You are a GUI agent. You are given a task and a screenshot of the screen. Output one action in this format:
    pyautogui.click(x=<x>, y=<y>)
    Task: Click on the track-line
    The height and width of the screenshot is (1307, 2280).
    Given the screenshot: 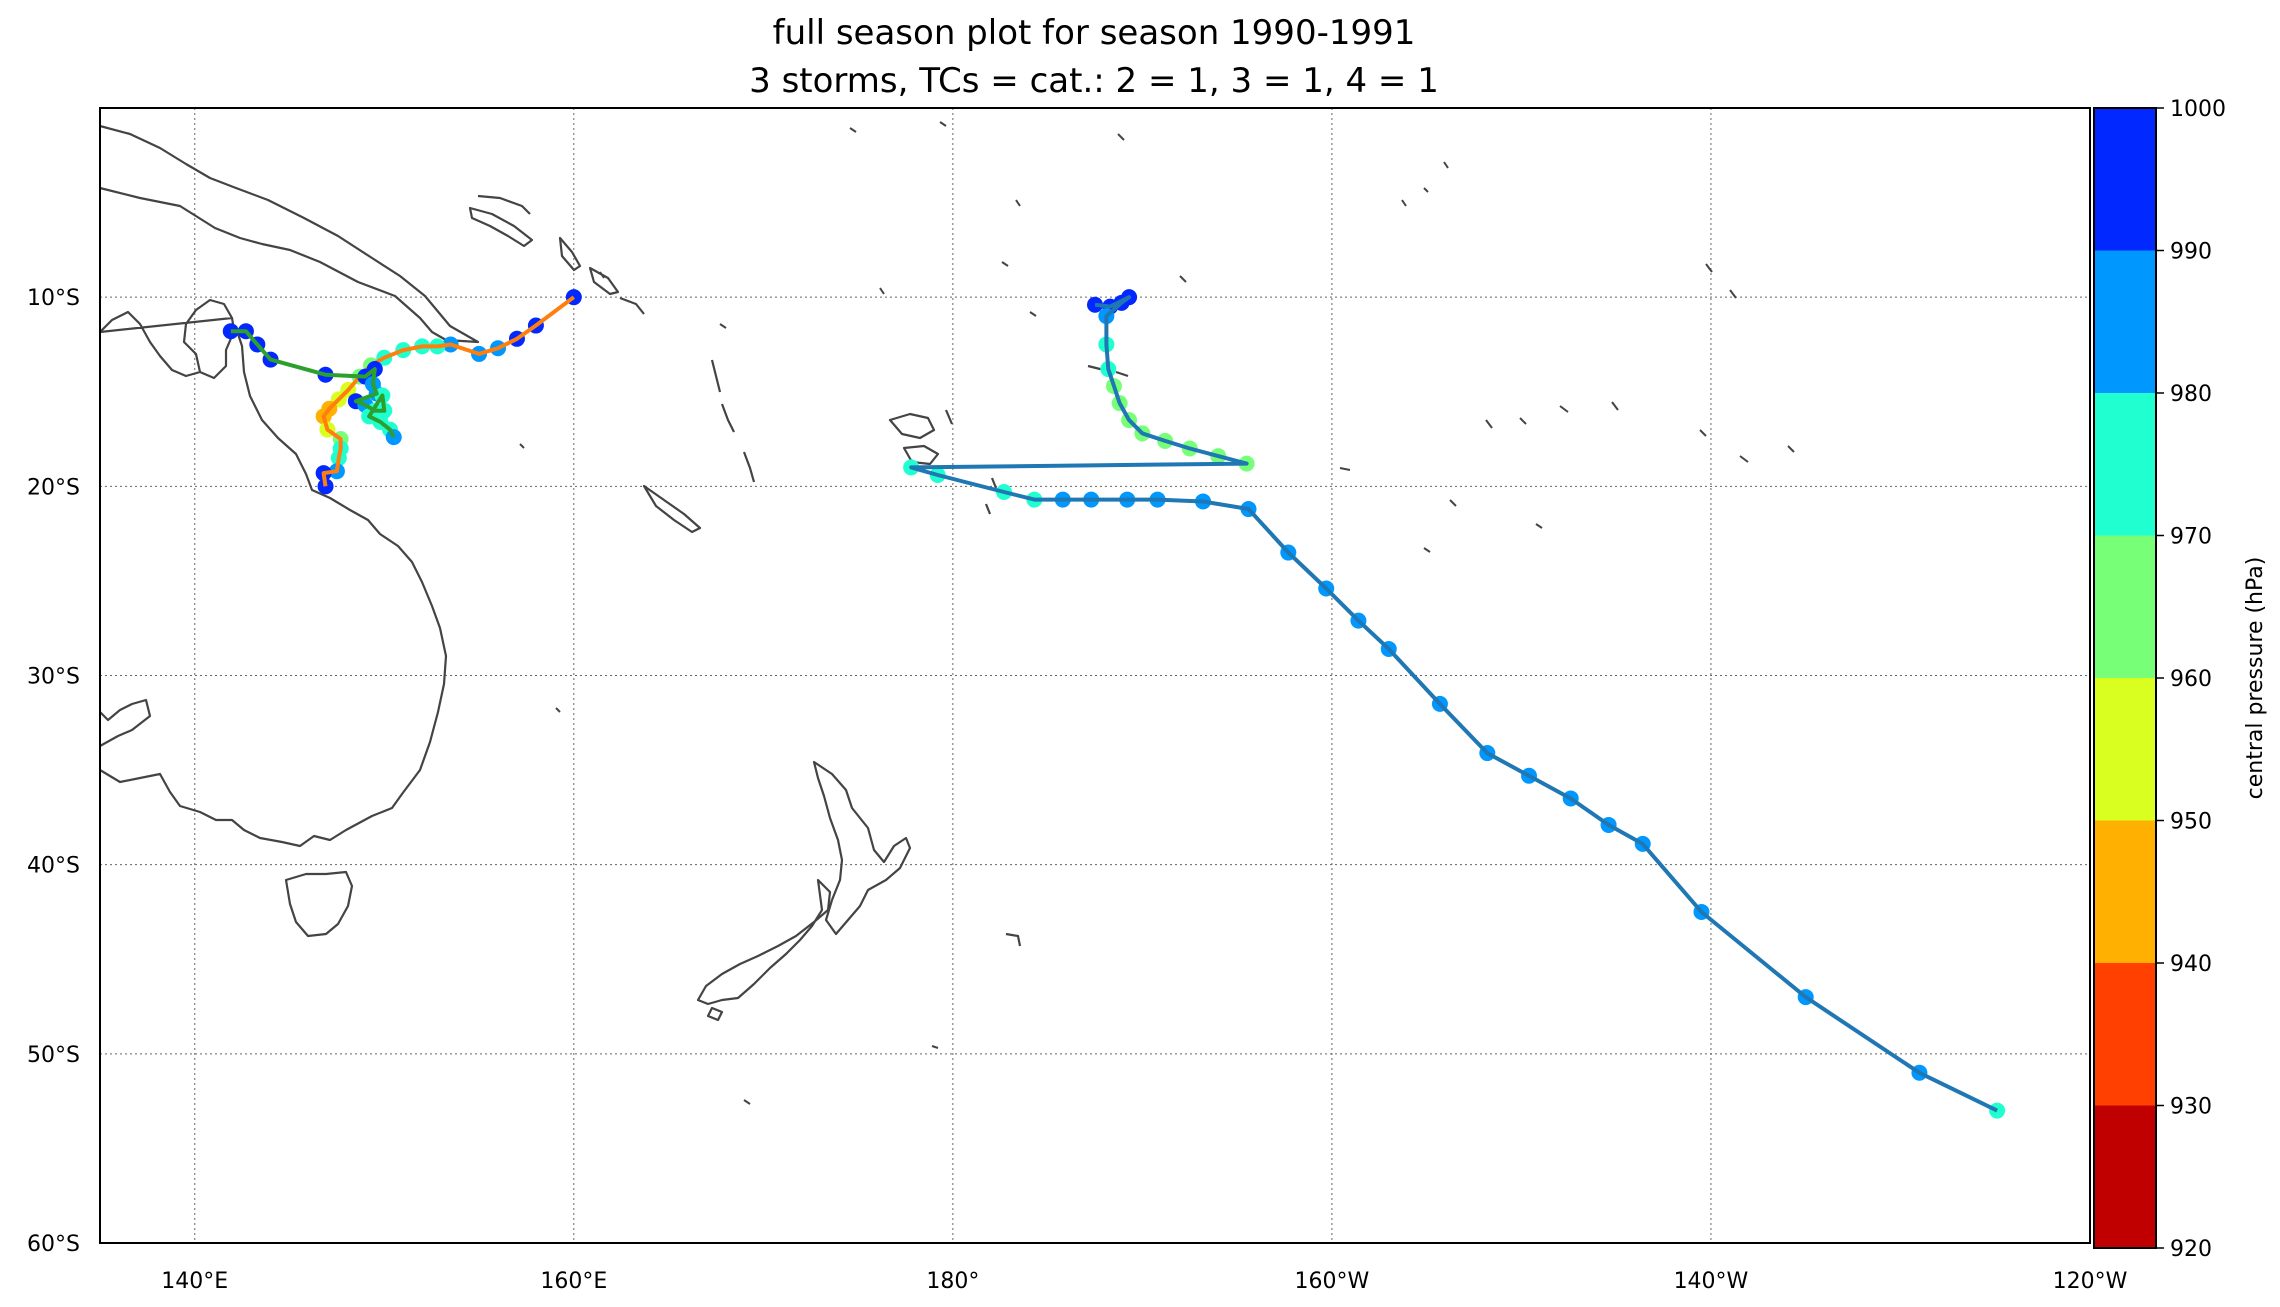 What is the action you would take?
    pyautogui.click(x=313, y=384)
    